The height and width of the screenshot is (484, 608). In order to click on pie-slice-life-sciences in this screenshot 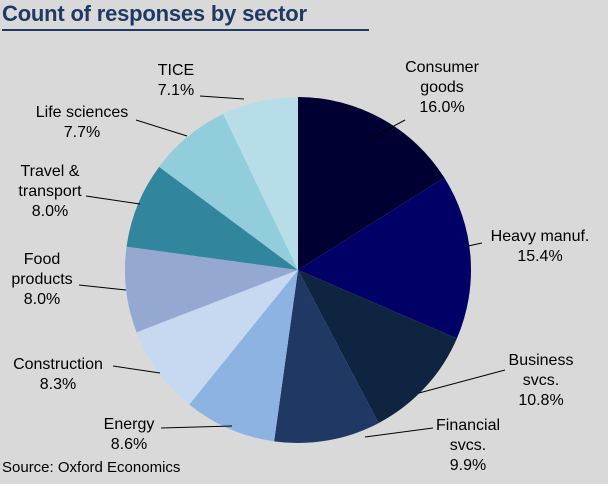, I will do `click(228, 192)`.